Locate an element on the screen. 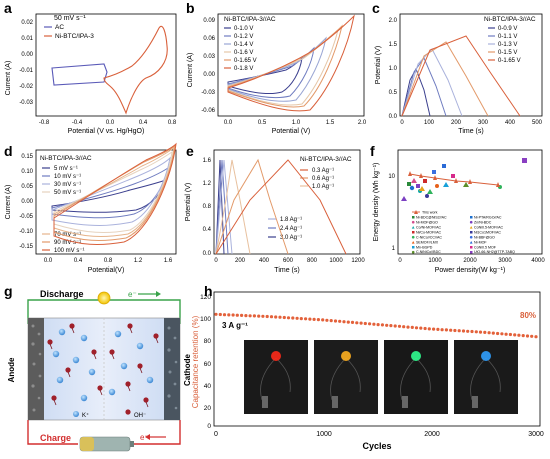 This screenshot has width=550, height=459. legend-top: 5 mV s⁻¹ 10 mV s⁻¹ 30 mV s⁻¹ 50 mV s⁻¹ is located at coordinates (61, 181).